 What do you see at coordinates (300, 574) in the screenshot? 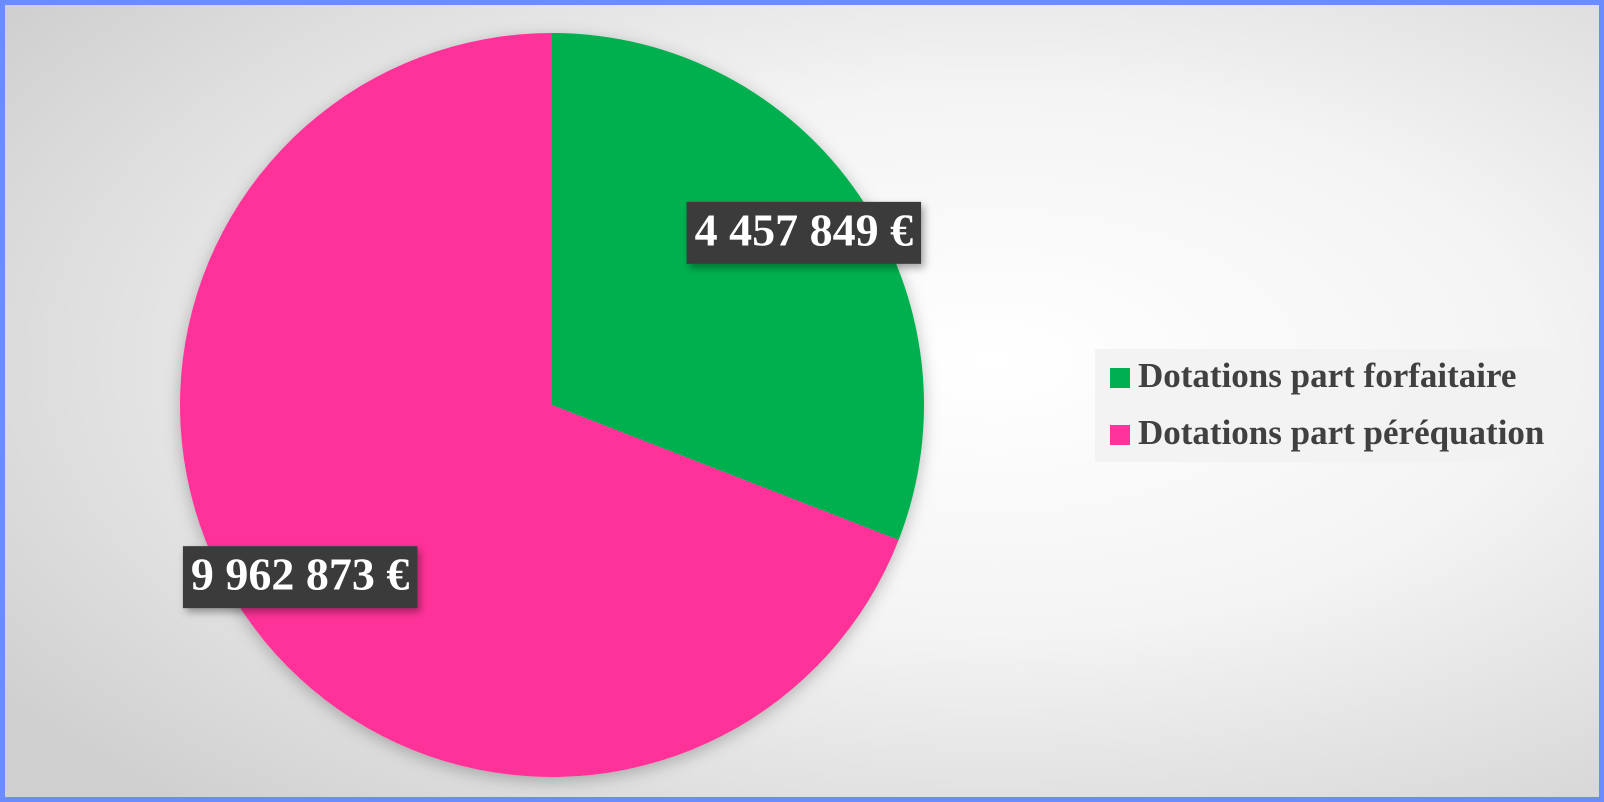
I see `data-label-text: 9 962 873 €` at bounding box center [300, 574].